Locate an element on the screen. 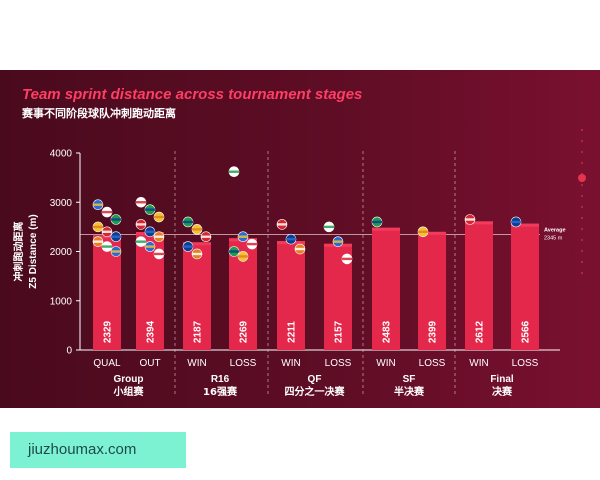 The image size is (600, 480). group-label: Group is located at coordinates (129, 379).